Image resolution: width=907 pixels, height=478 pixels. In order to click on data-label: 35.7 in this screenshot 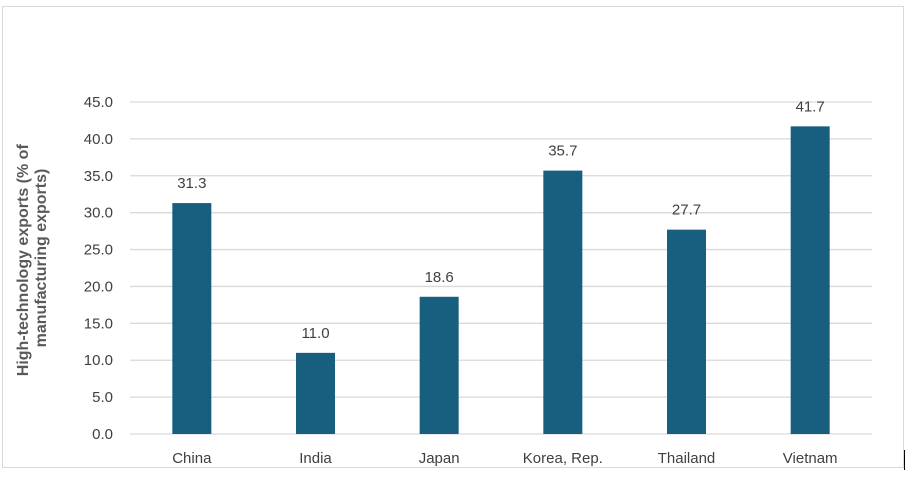, I will do `click(562, 151)`.